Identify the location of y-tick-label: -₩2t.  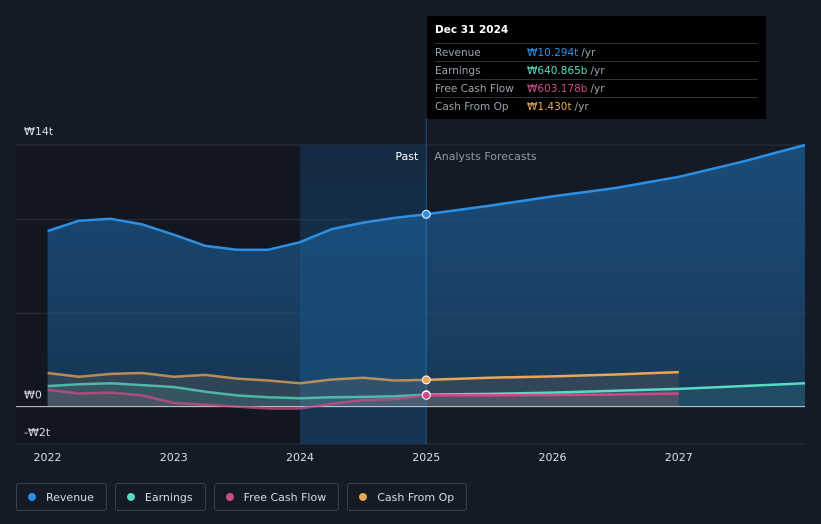
(37, 432).